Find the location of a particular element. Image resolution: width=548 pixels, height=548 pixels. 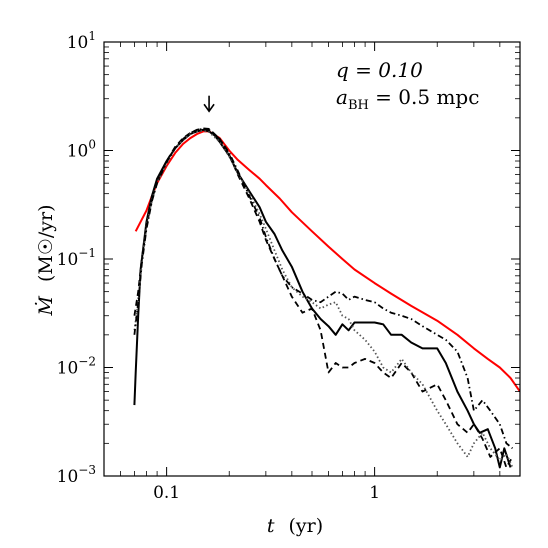

y-axis-label: Ṁ (M☉/yr) is located at coordinates (45, 261).